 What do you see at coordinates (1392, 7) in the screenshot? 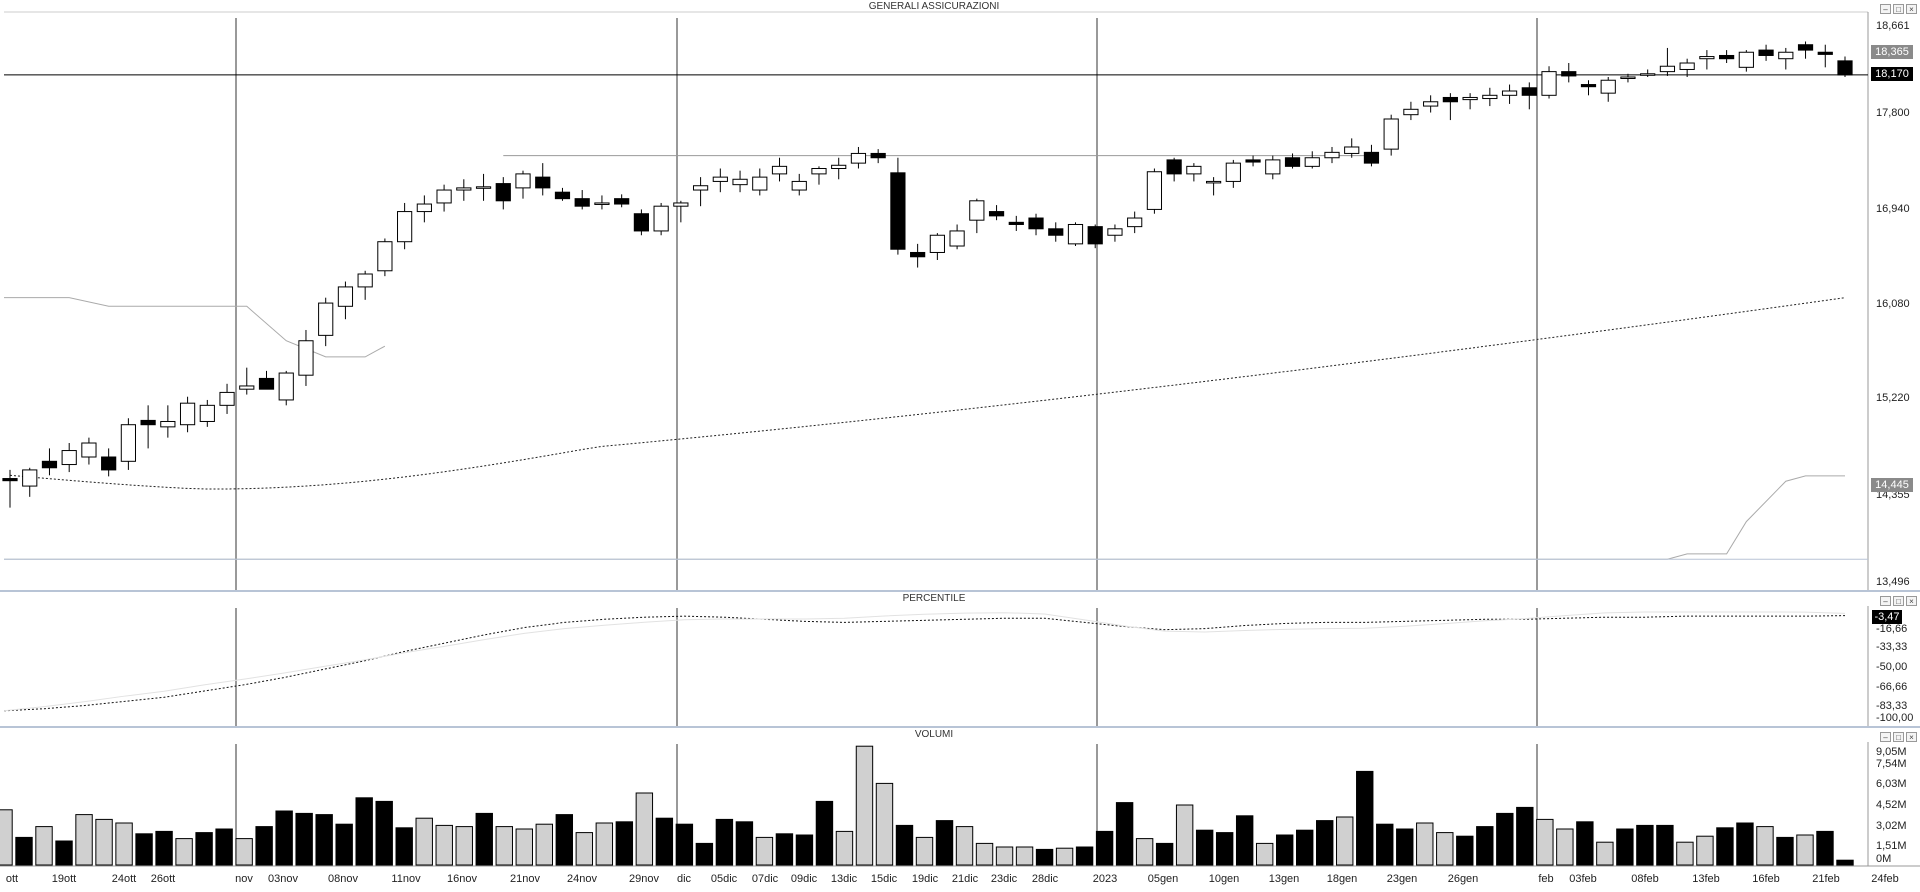
I see `price-pane: GENERALI ASSICURAZIONI – □ ×` at bounding box center [1392, 7].